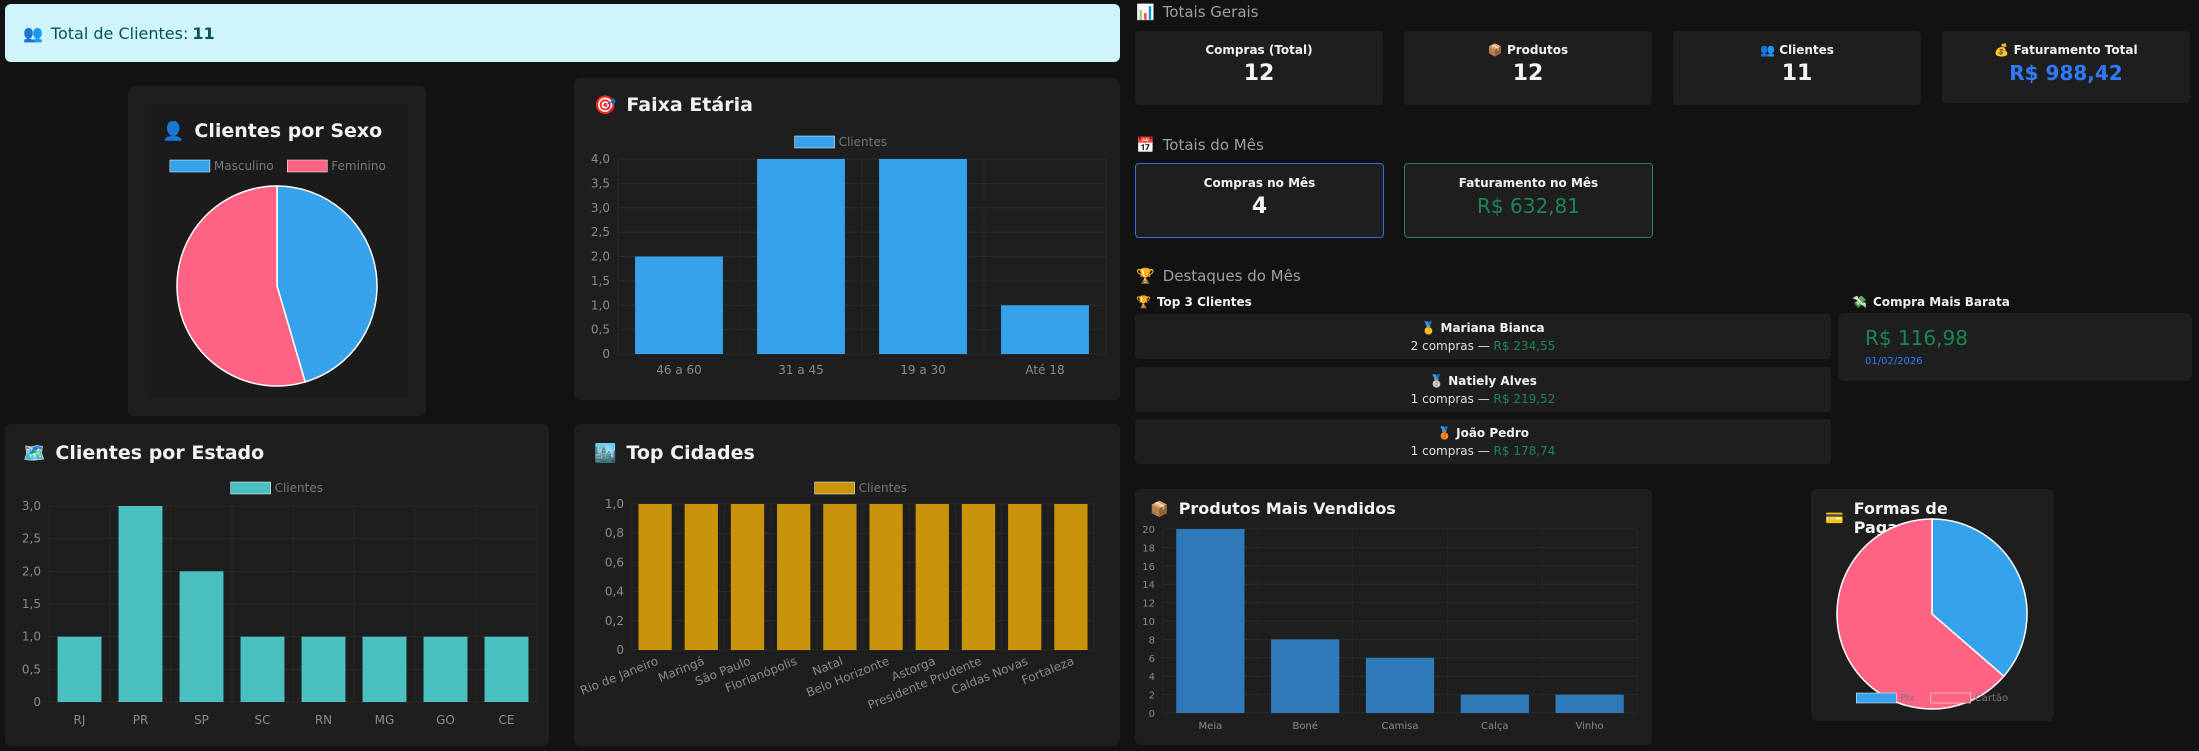 The image size is (2199, 751). Describe the element at coordinates (1204, 302) in the screenshot. I see `top3-title: Top 3 Clientes` at that location.